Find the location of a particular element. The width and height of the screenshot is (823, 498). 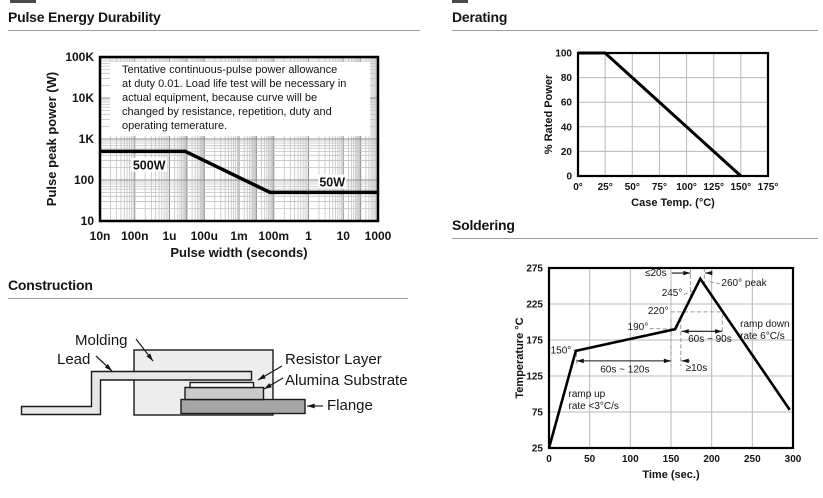

x-tick-label: 1u is located at coordinates (169, 236).